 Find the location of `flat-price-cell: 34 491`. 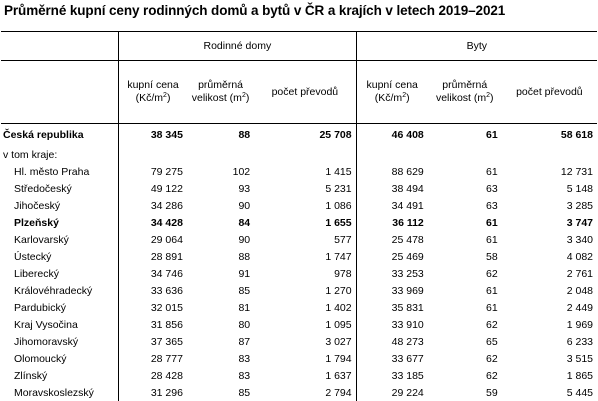

flat-price-cell: 34 491 is located at coordinates (392, 205).